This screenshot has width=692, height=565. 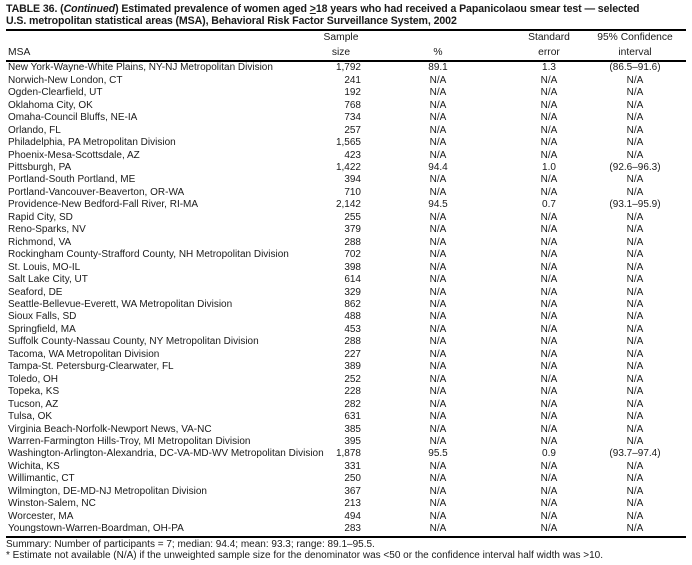 I want to click on msa-cell: Norwich-New London, CT, so click(x=65, y=80).